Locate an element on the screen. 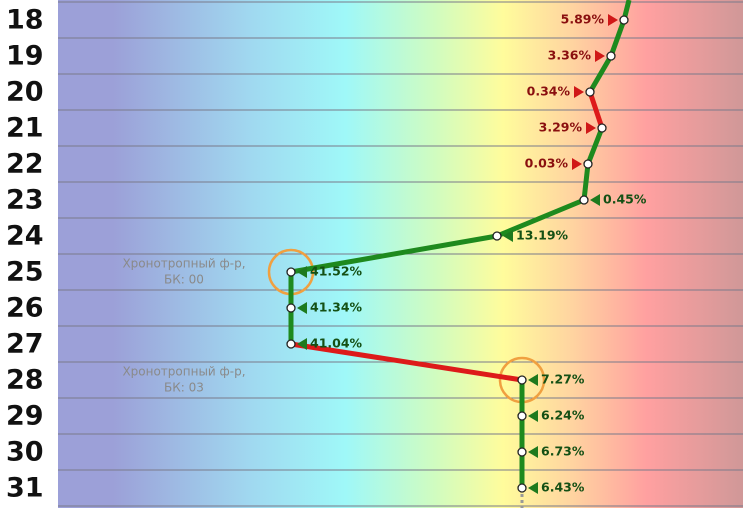 The width and height of the screenshot is (743, 508). value-label: 41.04% is located at coordinates (336, 343).